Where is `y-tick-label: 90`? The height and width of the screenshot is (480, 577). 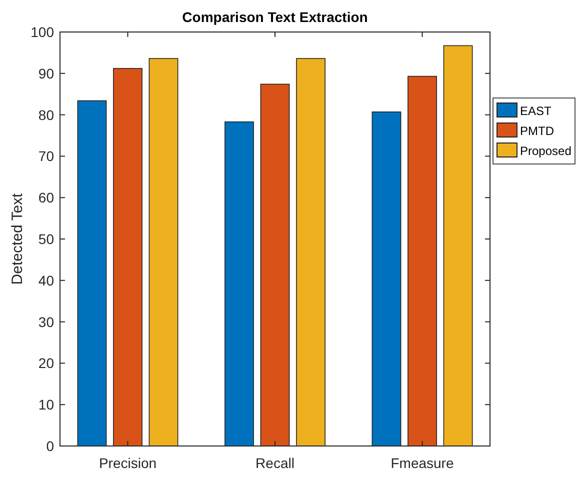 y-tick-label: 90 is located at coordinates (46, 73).